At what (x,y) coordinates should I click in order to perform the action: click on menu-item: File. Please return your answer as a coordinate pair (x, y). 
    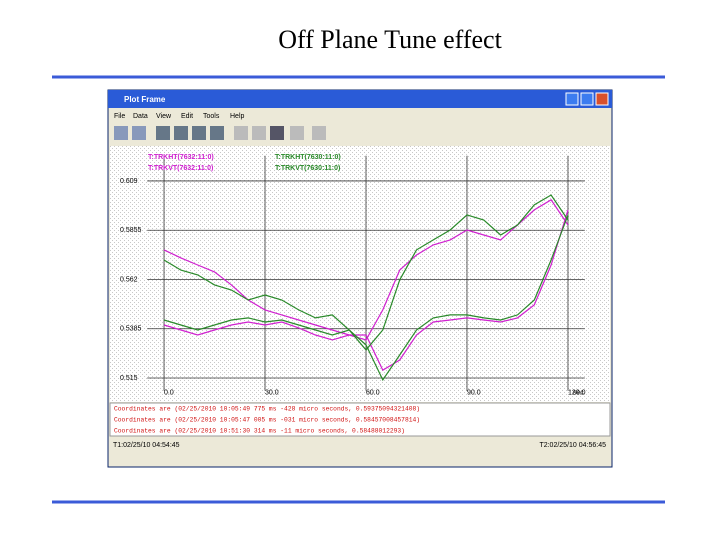
    Looking at the image, I should click on (119, 116).